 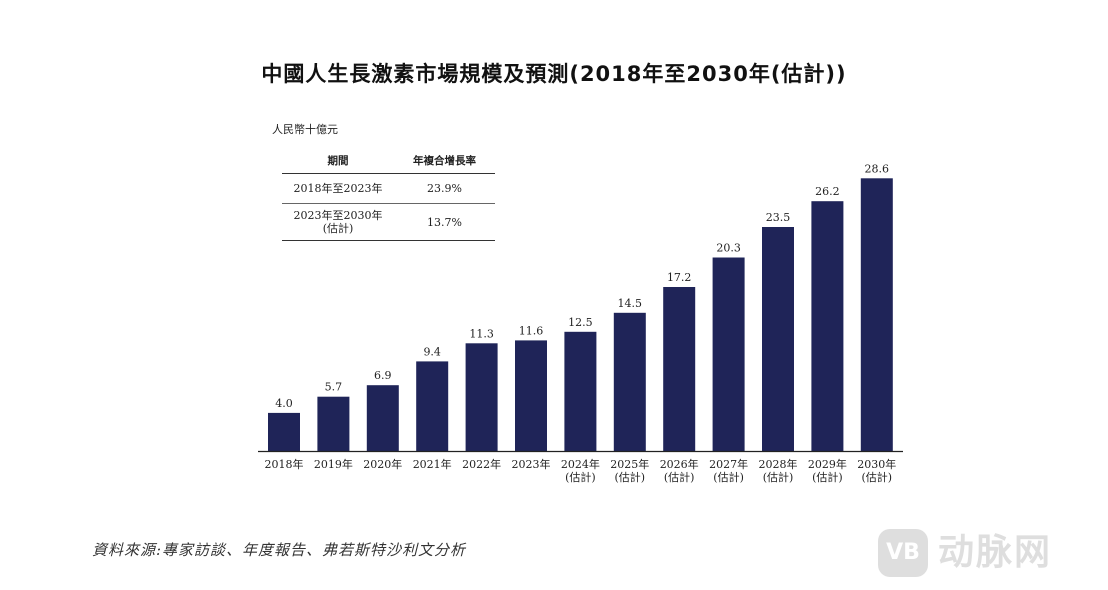 I want to click on cagr-rate: 23.9%, so click(x=444, y=188).